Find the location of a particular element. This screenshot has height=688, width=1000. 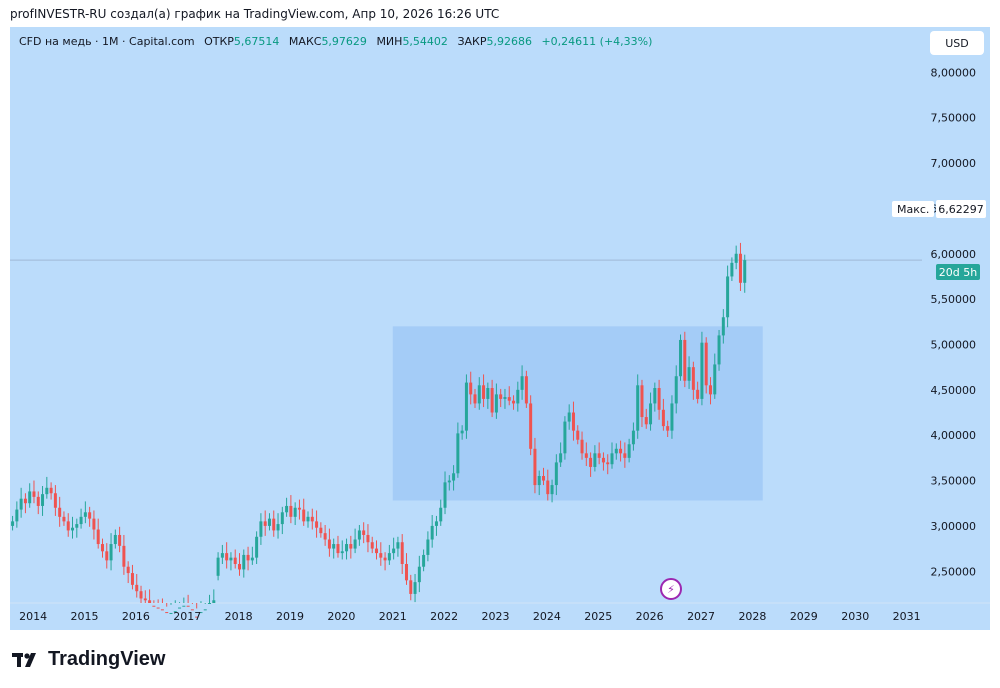

legend-low-value: 5,54402 is located at coordinates (425, 41).